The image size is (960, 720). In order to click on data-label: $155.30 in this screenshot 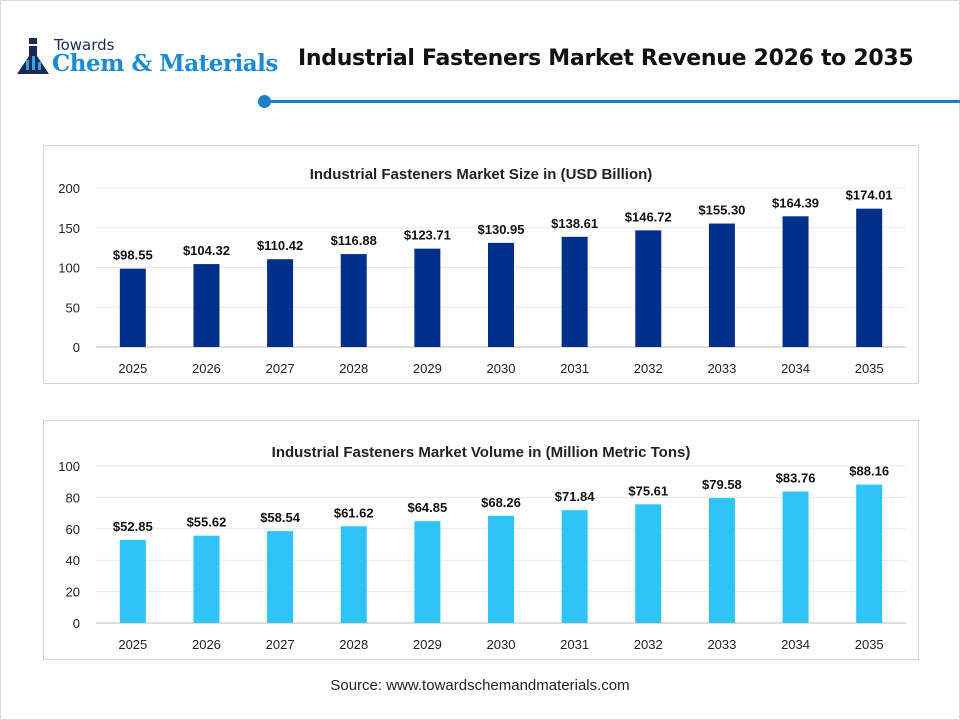, I will do `click(721, 210)`.